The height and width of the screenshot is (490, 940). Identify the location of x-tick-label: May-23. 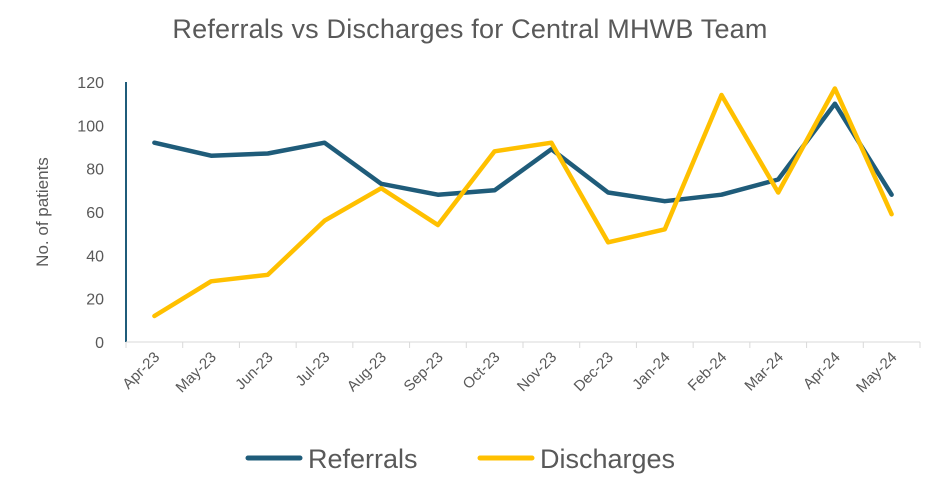
(196, 372).